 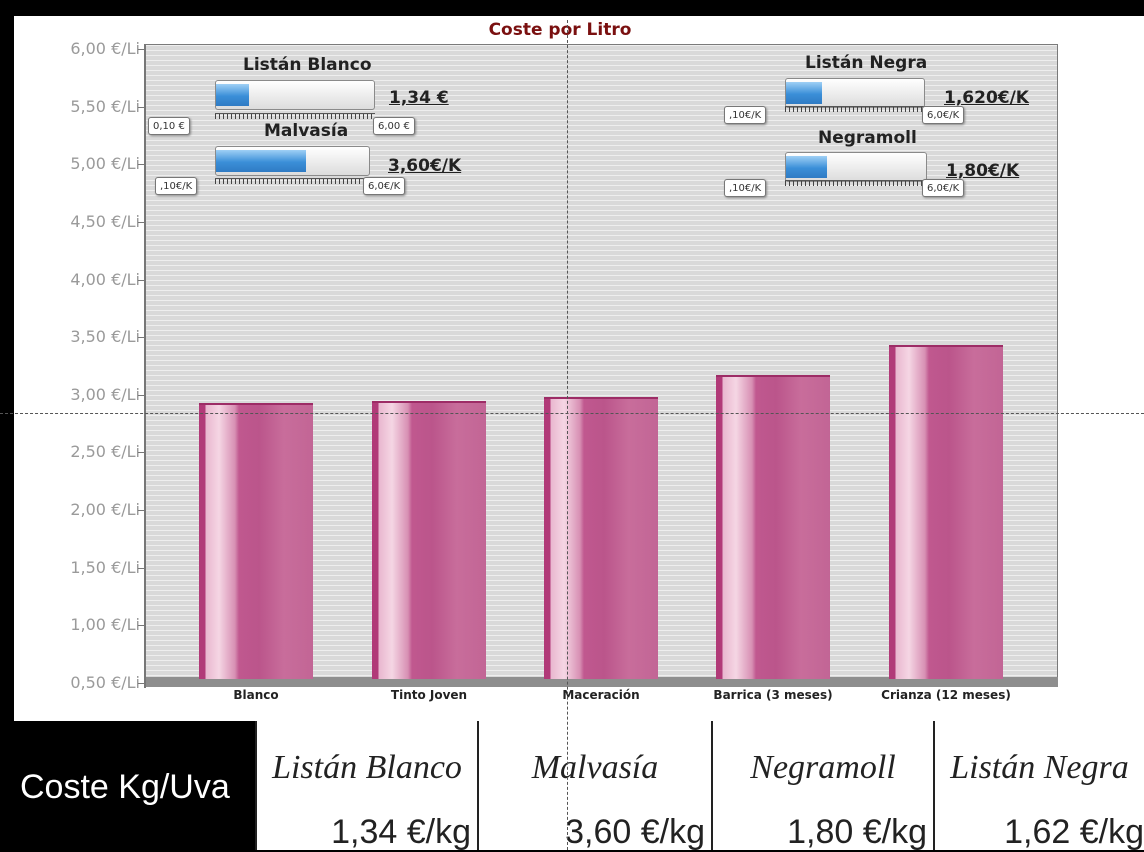 I want to click on cost-cell-name: Listán Blanco, so click(x=367, y=767).